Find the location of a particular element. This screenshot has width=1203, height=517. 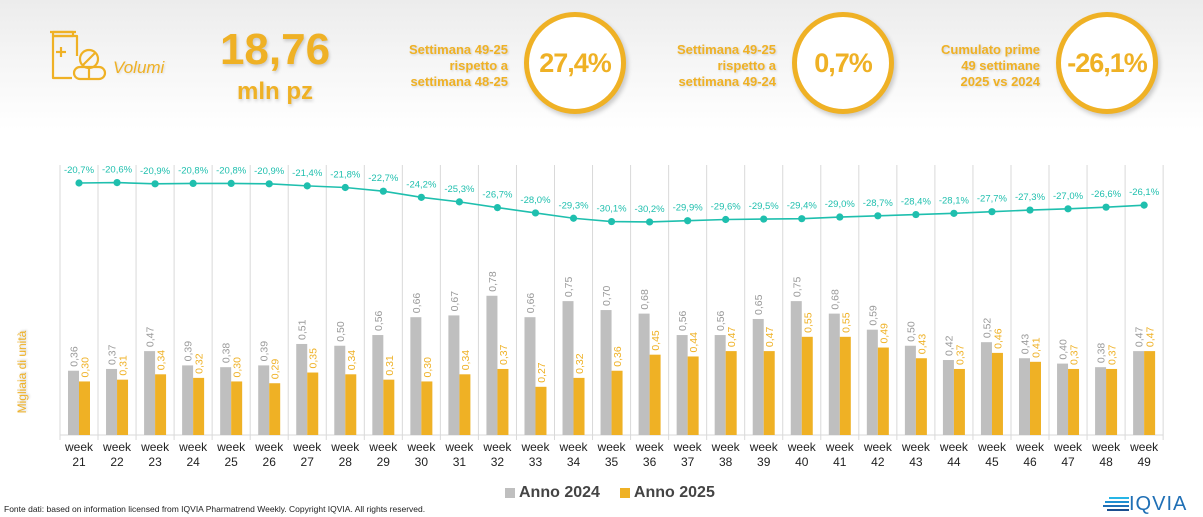

bar-label-2025: 0,34 is located at coordinates (466, 360).